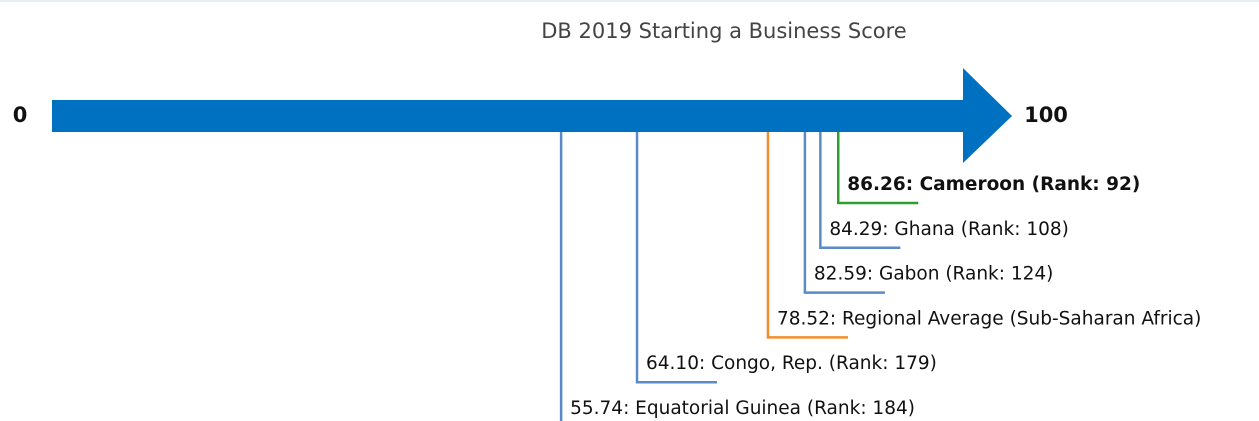  Describe the element at coordinates (1046, 115) in the screenshot. I see `x-tick-label: 100` at that location.